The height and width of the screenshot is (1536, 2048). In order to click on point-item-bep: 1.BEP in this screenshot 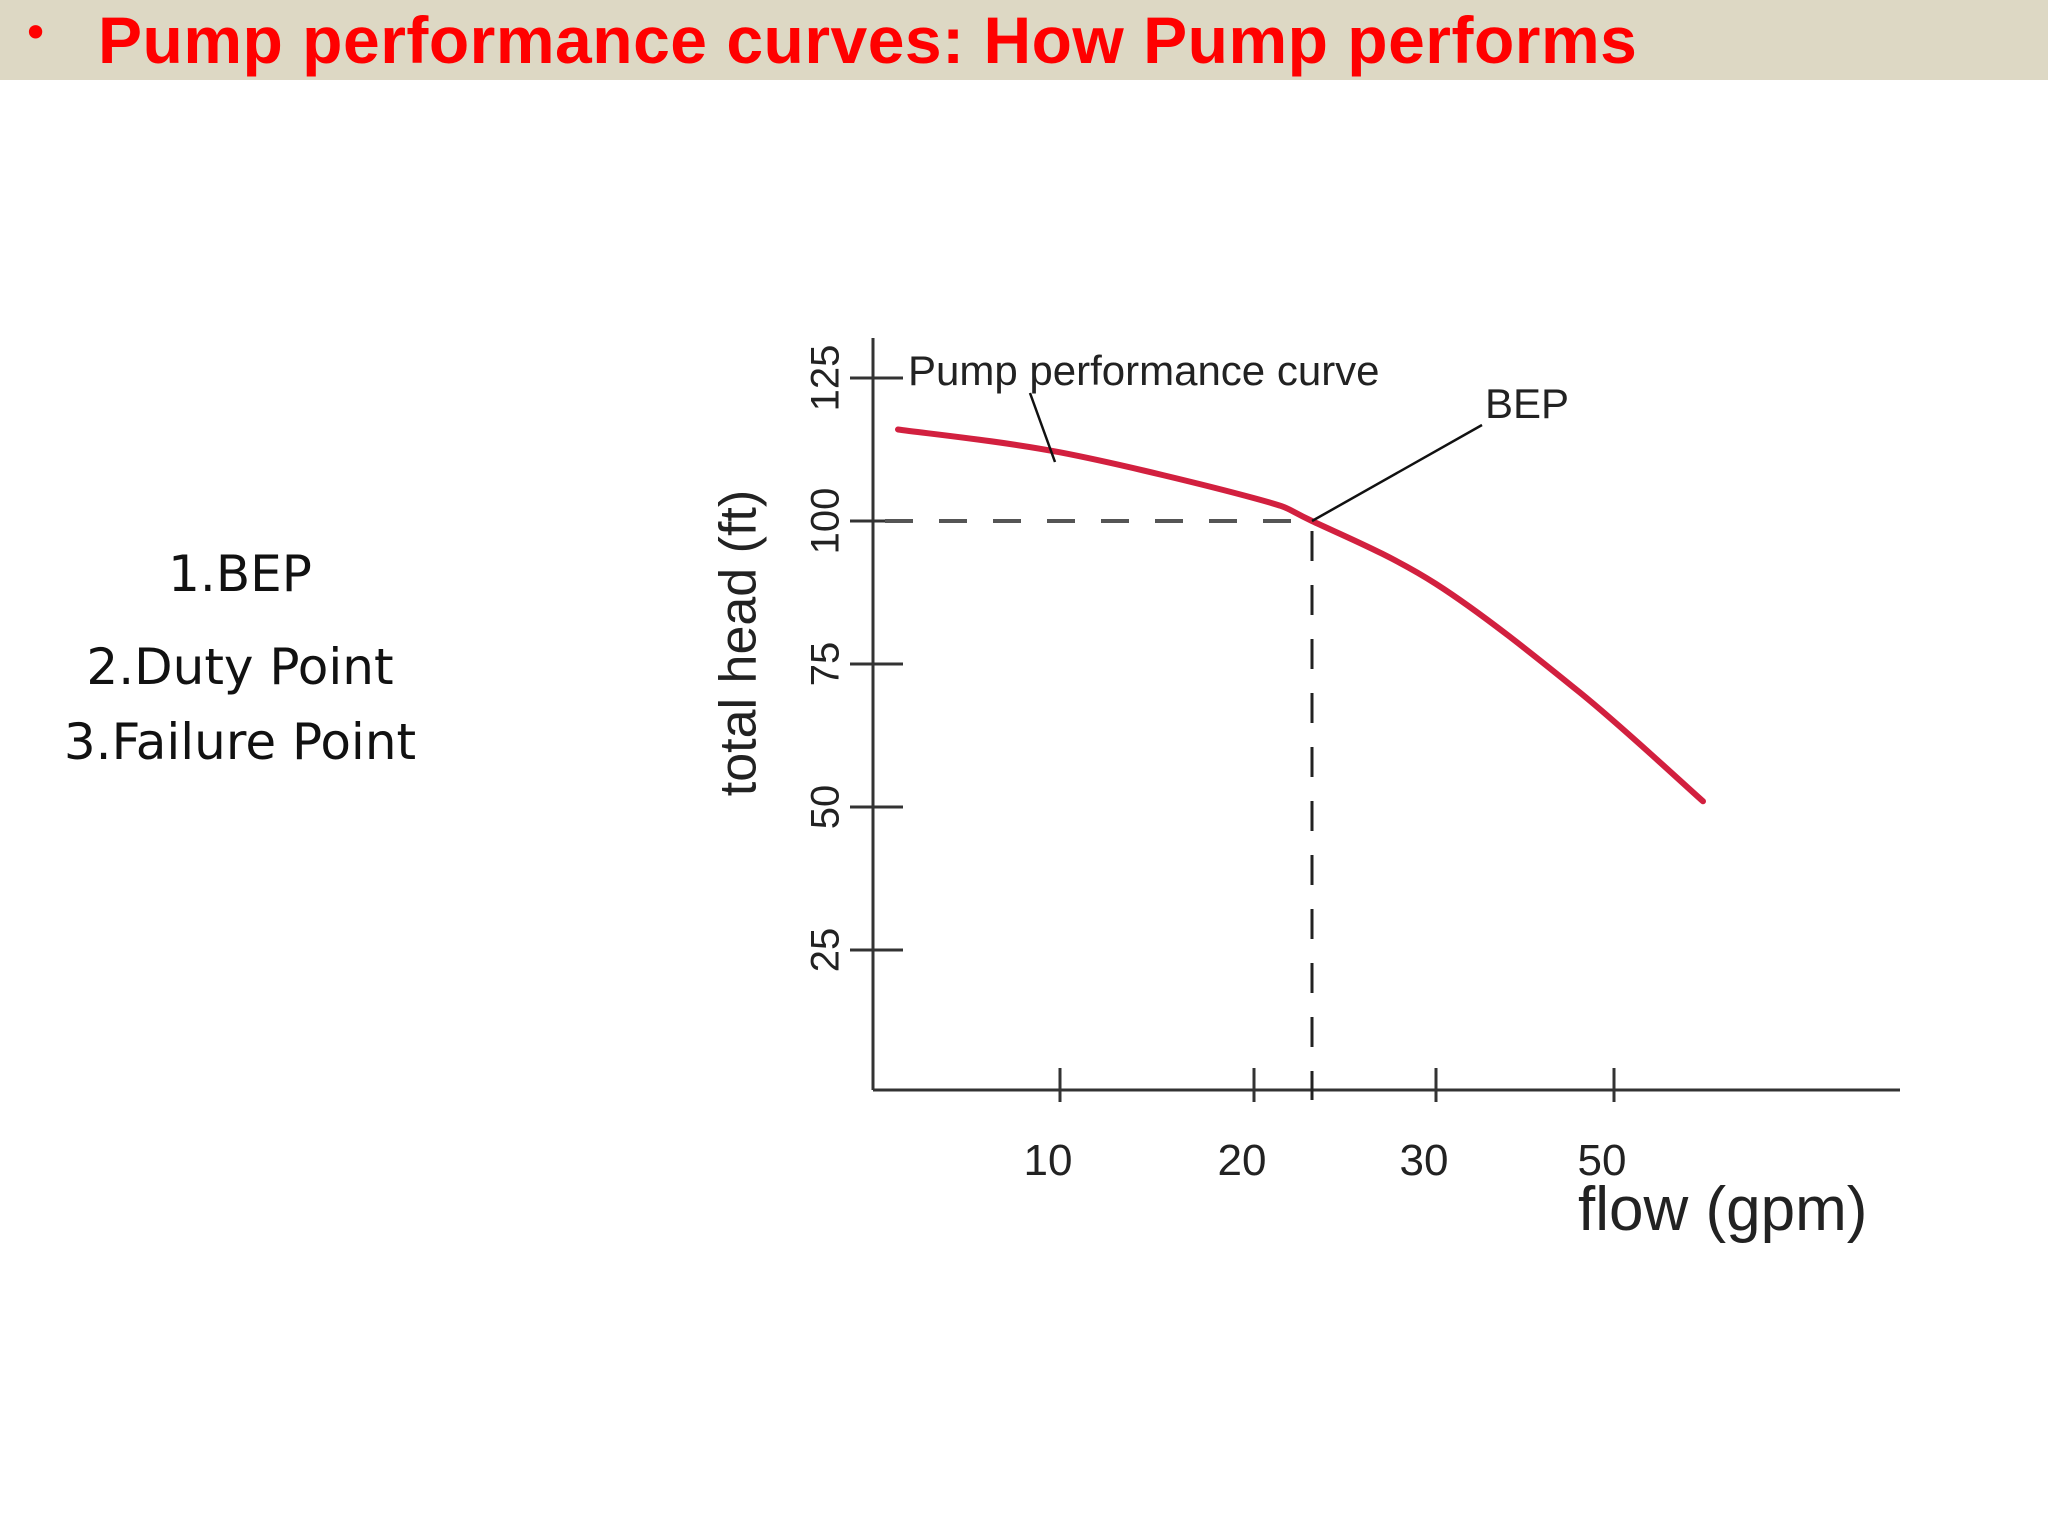, I will do `click(240, 574)`.